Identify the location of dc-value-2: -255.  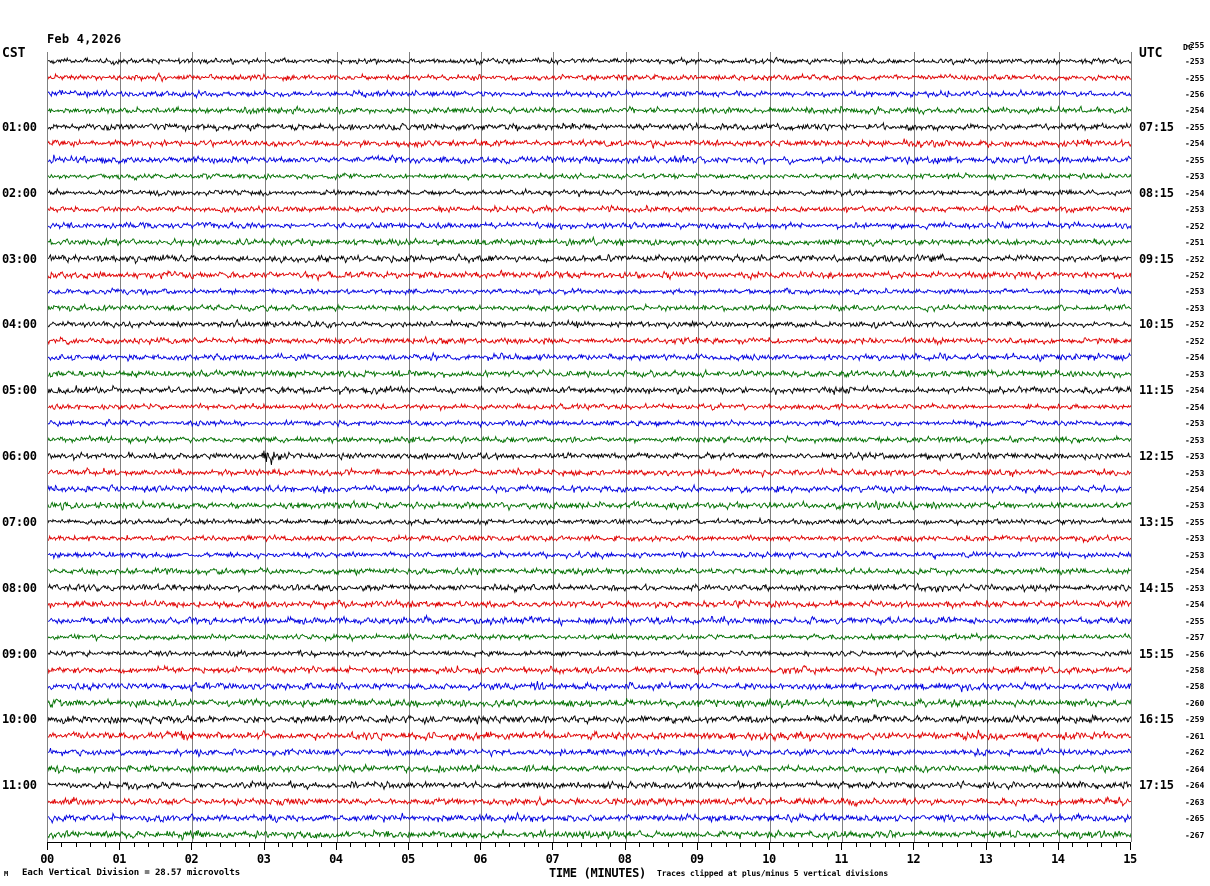
(1195, 78).